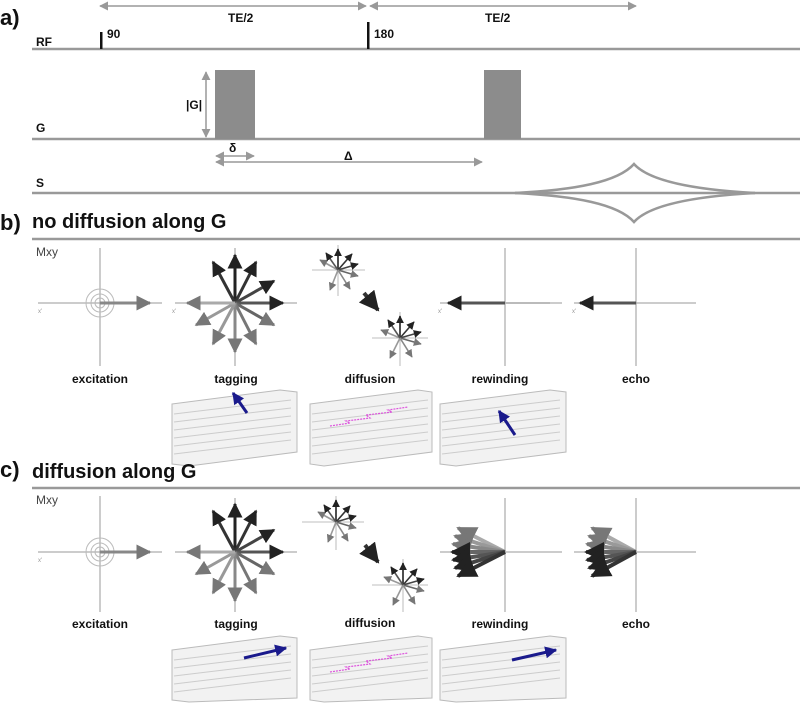 The image size is (800, 703). I want to click on rf-track-label: RF, so click(44, 42).